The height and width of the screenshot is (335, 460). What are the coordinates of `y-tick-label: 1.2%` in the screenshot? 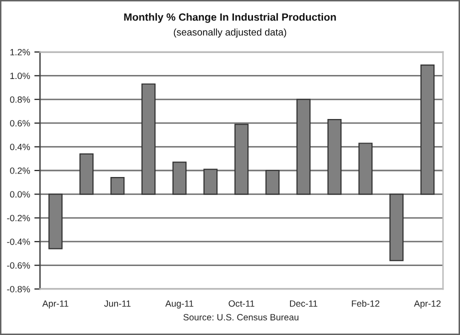 It's located at (20, 52).